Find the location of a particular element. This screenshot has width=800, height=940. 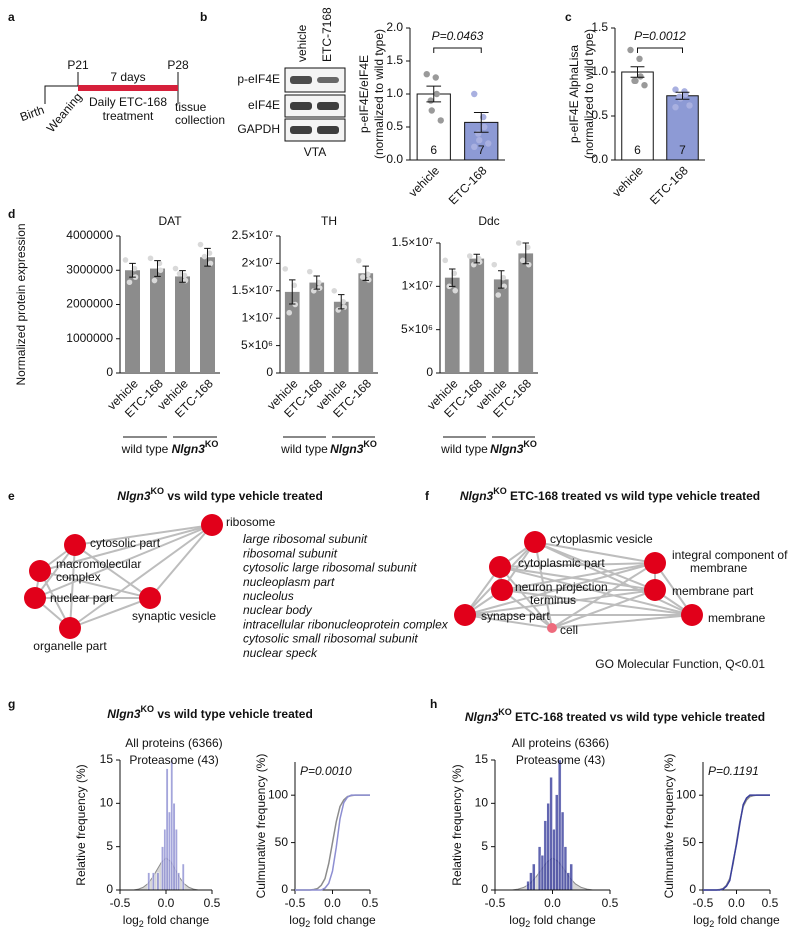

group-label-part: Nlgn3 is located at coordinates (347, 449).